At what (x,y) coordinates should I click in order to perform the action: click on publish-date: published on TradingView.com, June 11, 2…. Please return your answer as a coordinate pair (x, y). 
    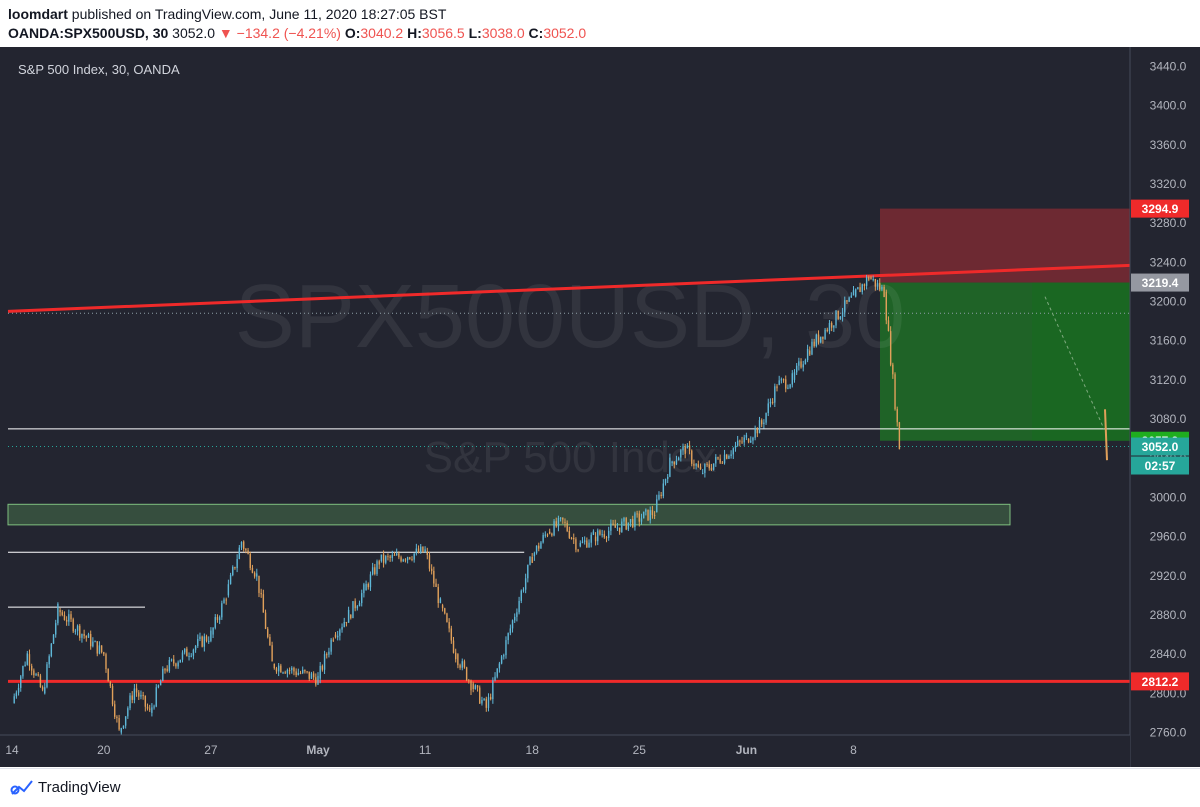
    Looking at the image, I should click on (259, 14).